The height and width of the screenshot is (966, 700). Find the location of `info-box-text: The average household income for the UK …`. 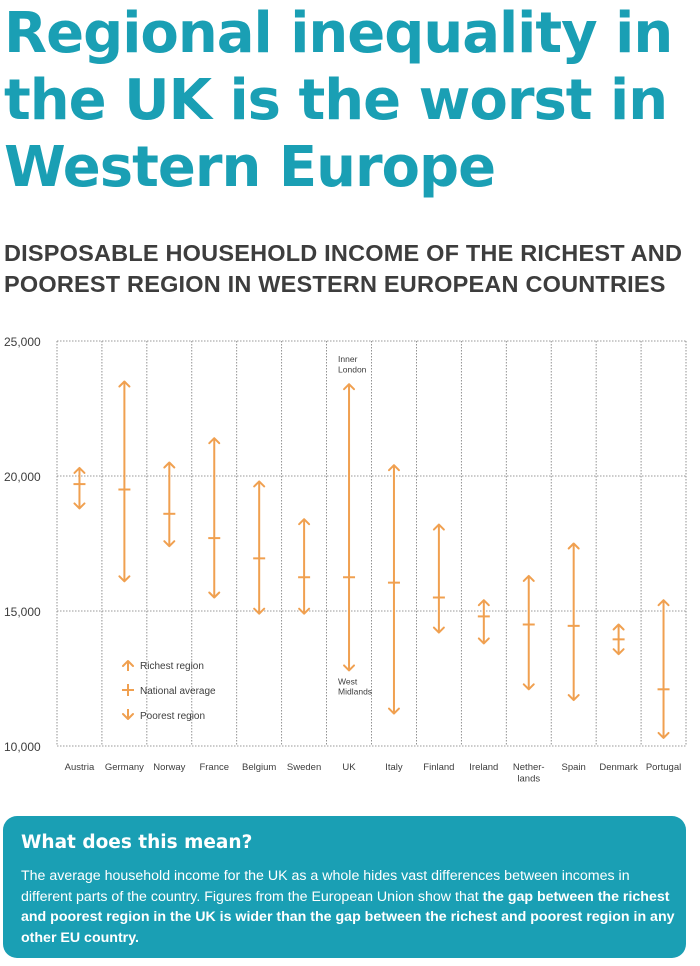

info-box-text: The average household income for the UK … is located at coordinates (348, 907).